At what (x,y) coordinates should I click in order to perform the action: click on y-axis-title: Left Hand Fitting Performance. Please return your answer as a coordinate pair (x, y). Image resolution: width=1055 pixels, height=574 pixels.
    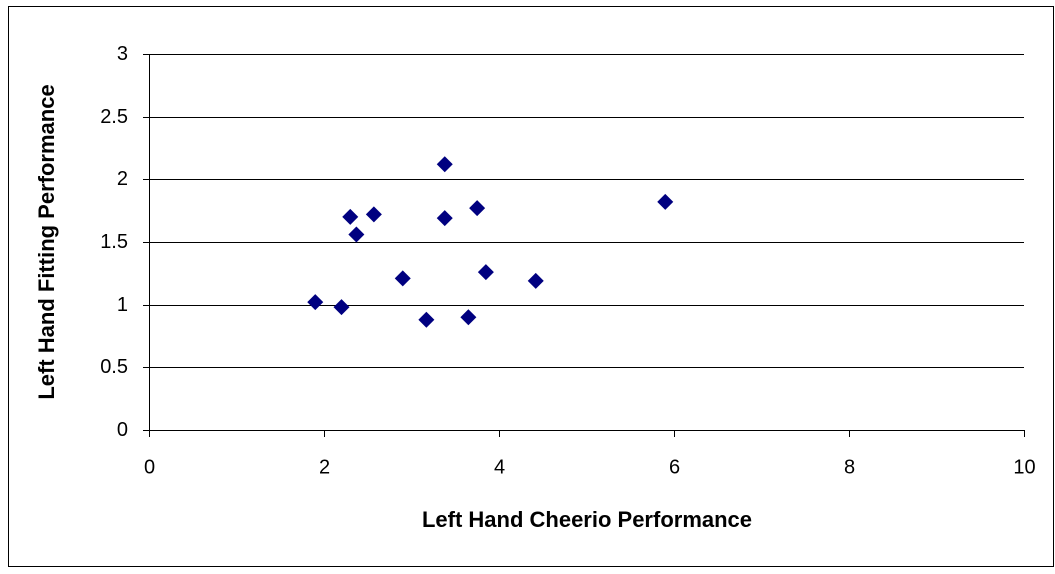
    Looking at the image, I should click on (46, 241).